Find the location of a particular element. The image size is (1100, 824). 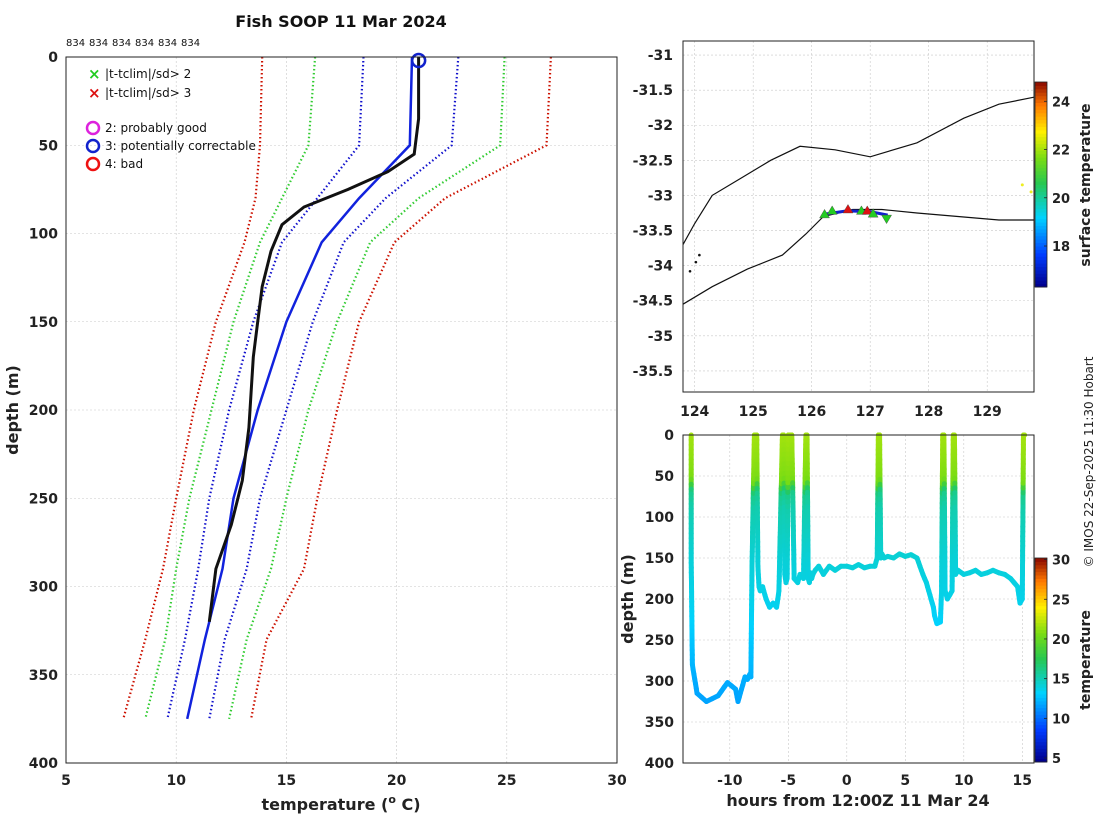

depth-time-x-label: hours from 12:00Z 11 Mar 24 is located at coordinates (857, 800).